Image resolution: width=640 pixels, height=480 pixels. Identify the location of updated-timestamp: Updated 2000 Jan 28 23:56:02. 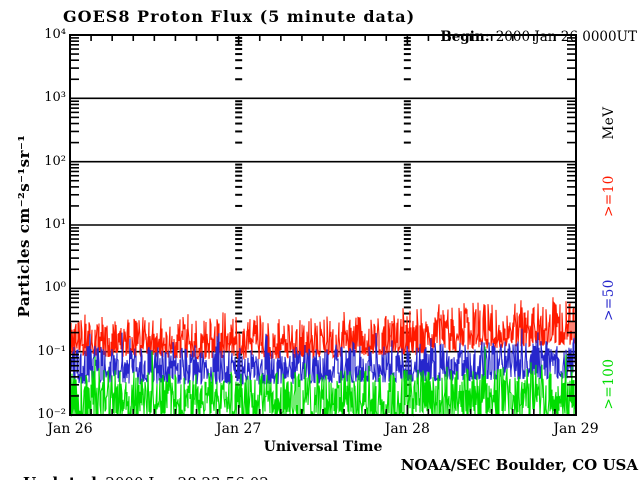
(136, 468).